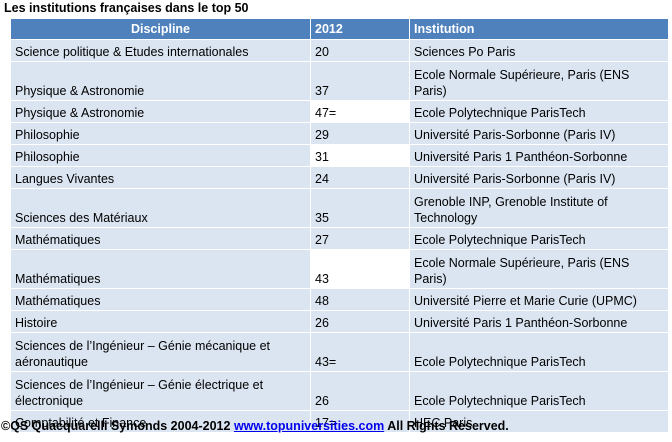 The image size is (672, 442). I want to click on table-header-row: Discipline 2012 Institution, so click(339, 29).